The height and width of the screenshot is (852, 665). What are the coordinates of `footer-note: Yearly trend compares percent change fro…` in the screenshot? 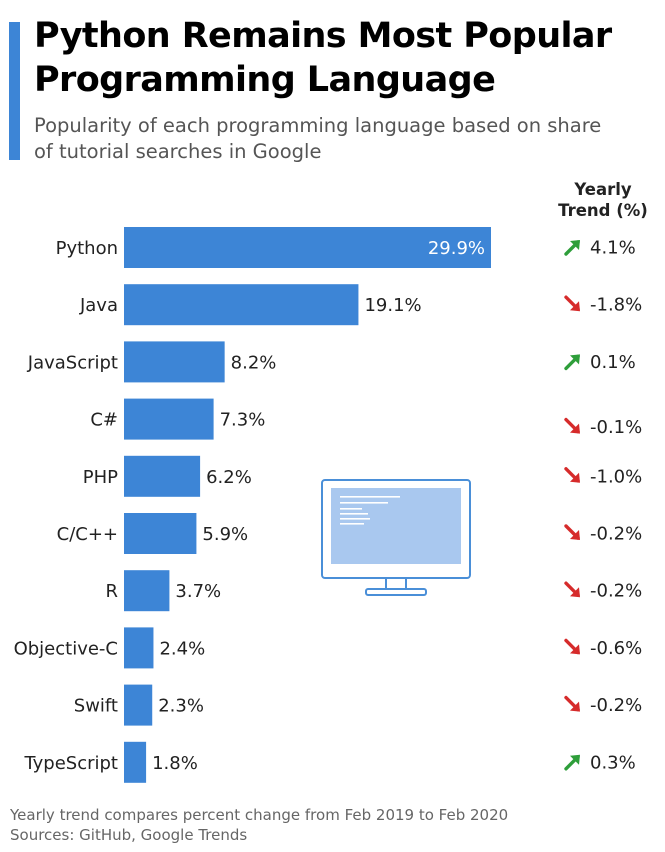 It's located at (259, 815).